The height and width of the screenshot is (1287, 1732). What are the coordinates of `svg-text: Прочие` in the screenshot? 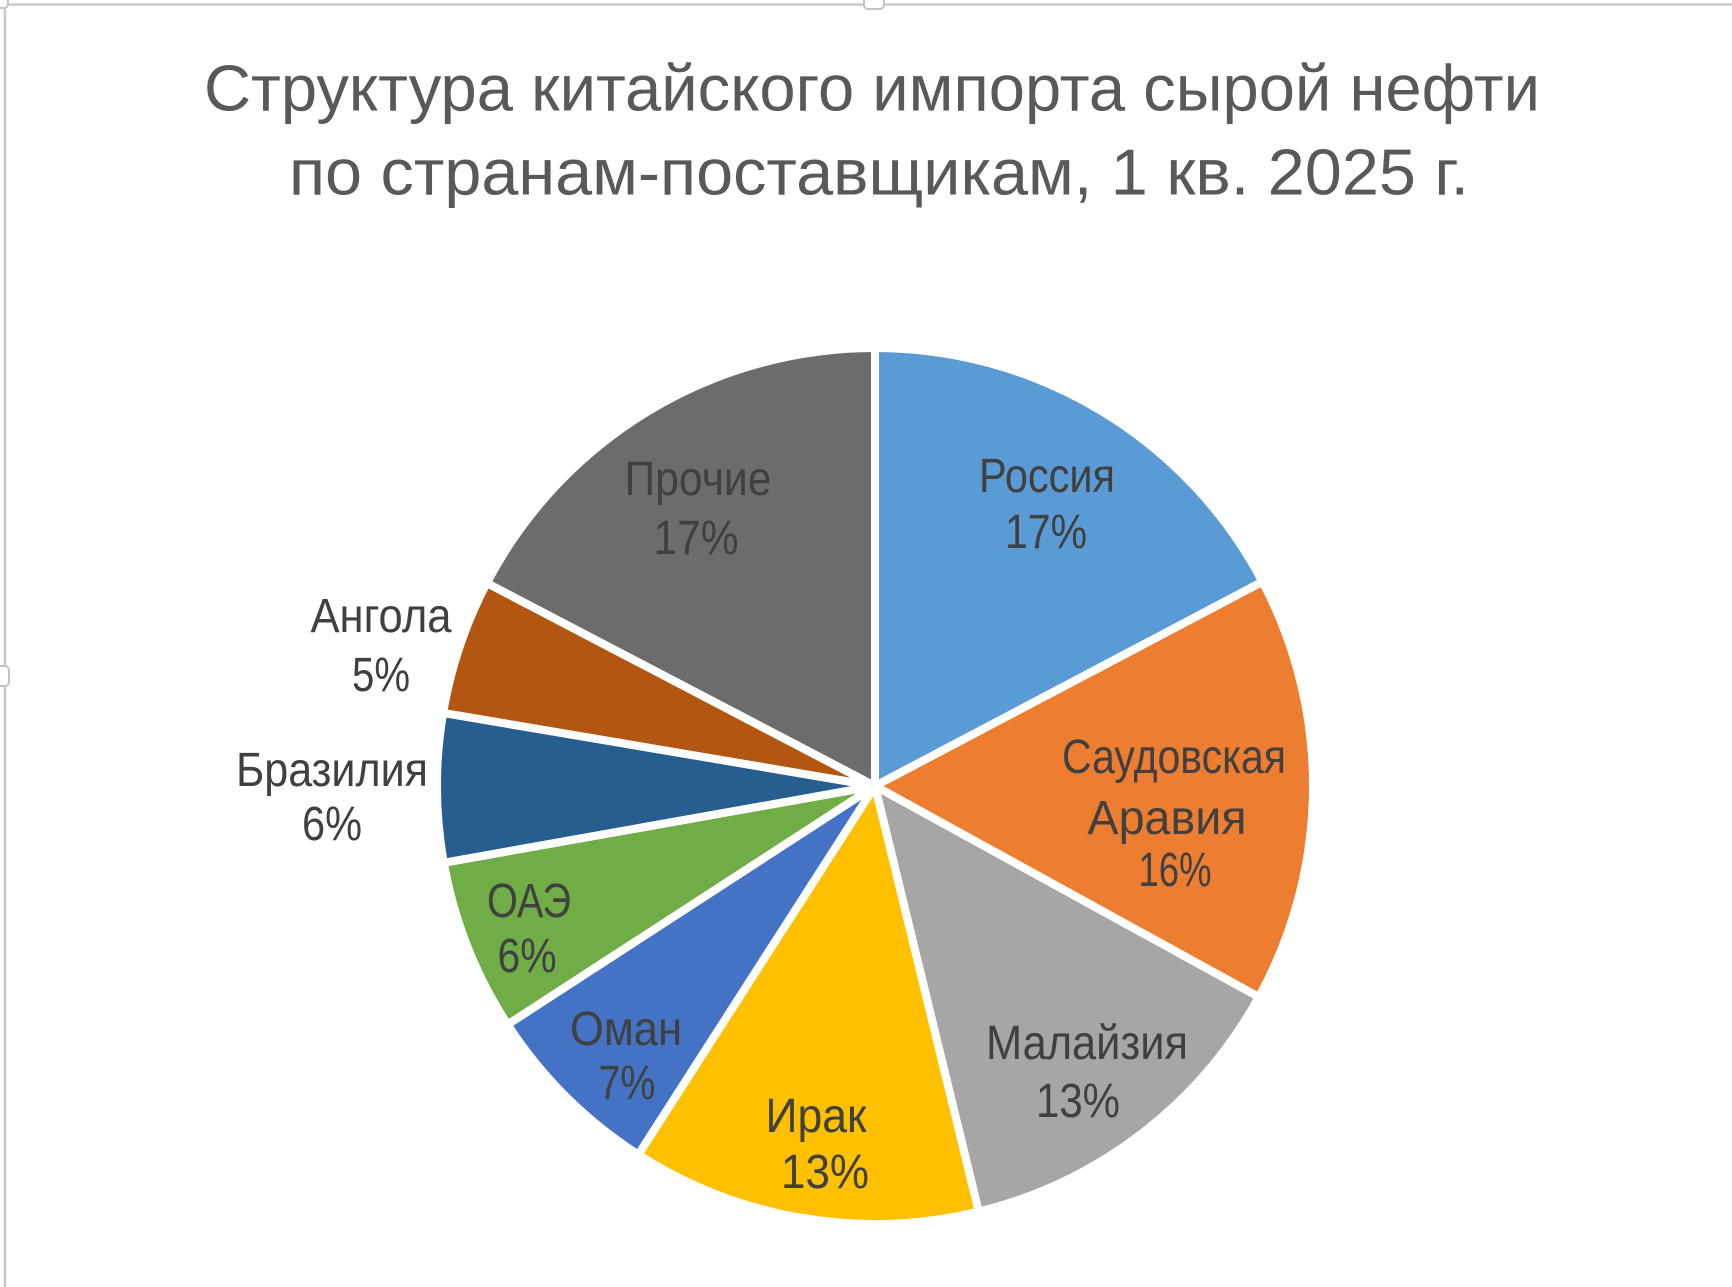 It's located at (698, 479).